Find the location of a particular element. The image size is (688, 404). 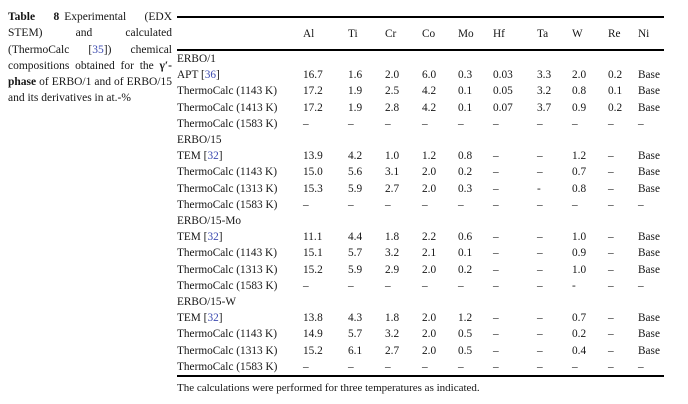

caption-table-number: Table 8 is located at coordinates (34, 17).